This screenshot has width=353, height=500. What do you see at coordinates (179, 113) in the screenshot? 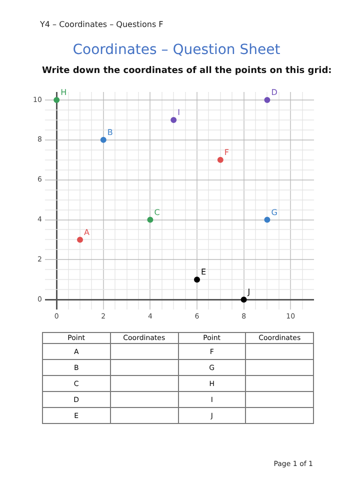
I see `series-label: I` at bounding box center [179, 113].